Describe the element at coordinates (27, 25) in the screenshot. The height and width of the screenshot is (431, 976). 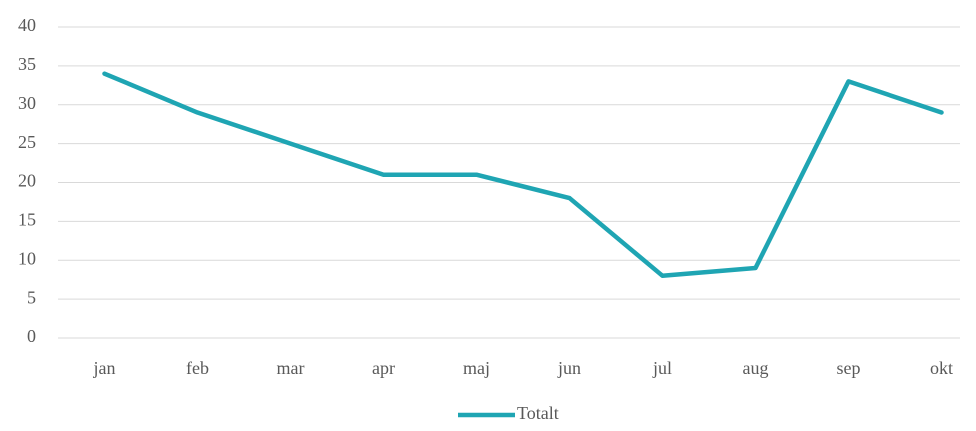
I see `y-tick-label: 40` at that location.